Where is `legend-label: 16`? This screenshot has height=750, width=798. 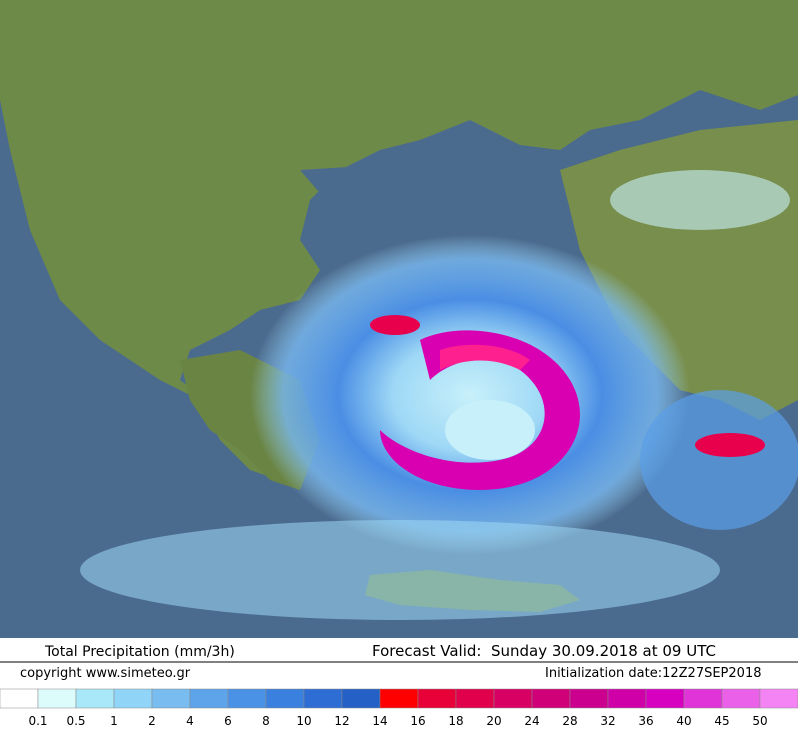 legend-label: 16 is located at coordinates (417, 721).